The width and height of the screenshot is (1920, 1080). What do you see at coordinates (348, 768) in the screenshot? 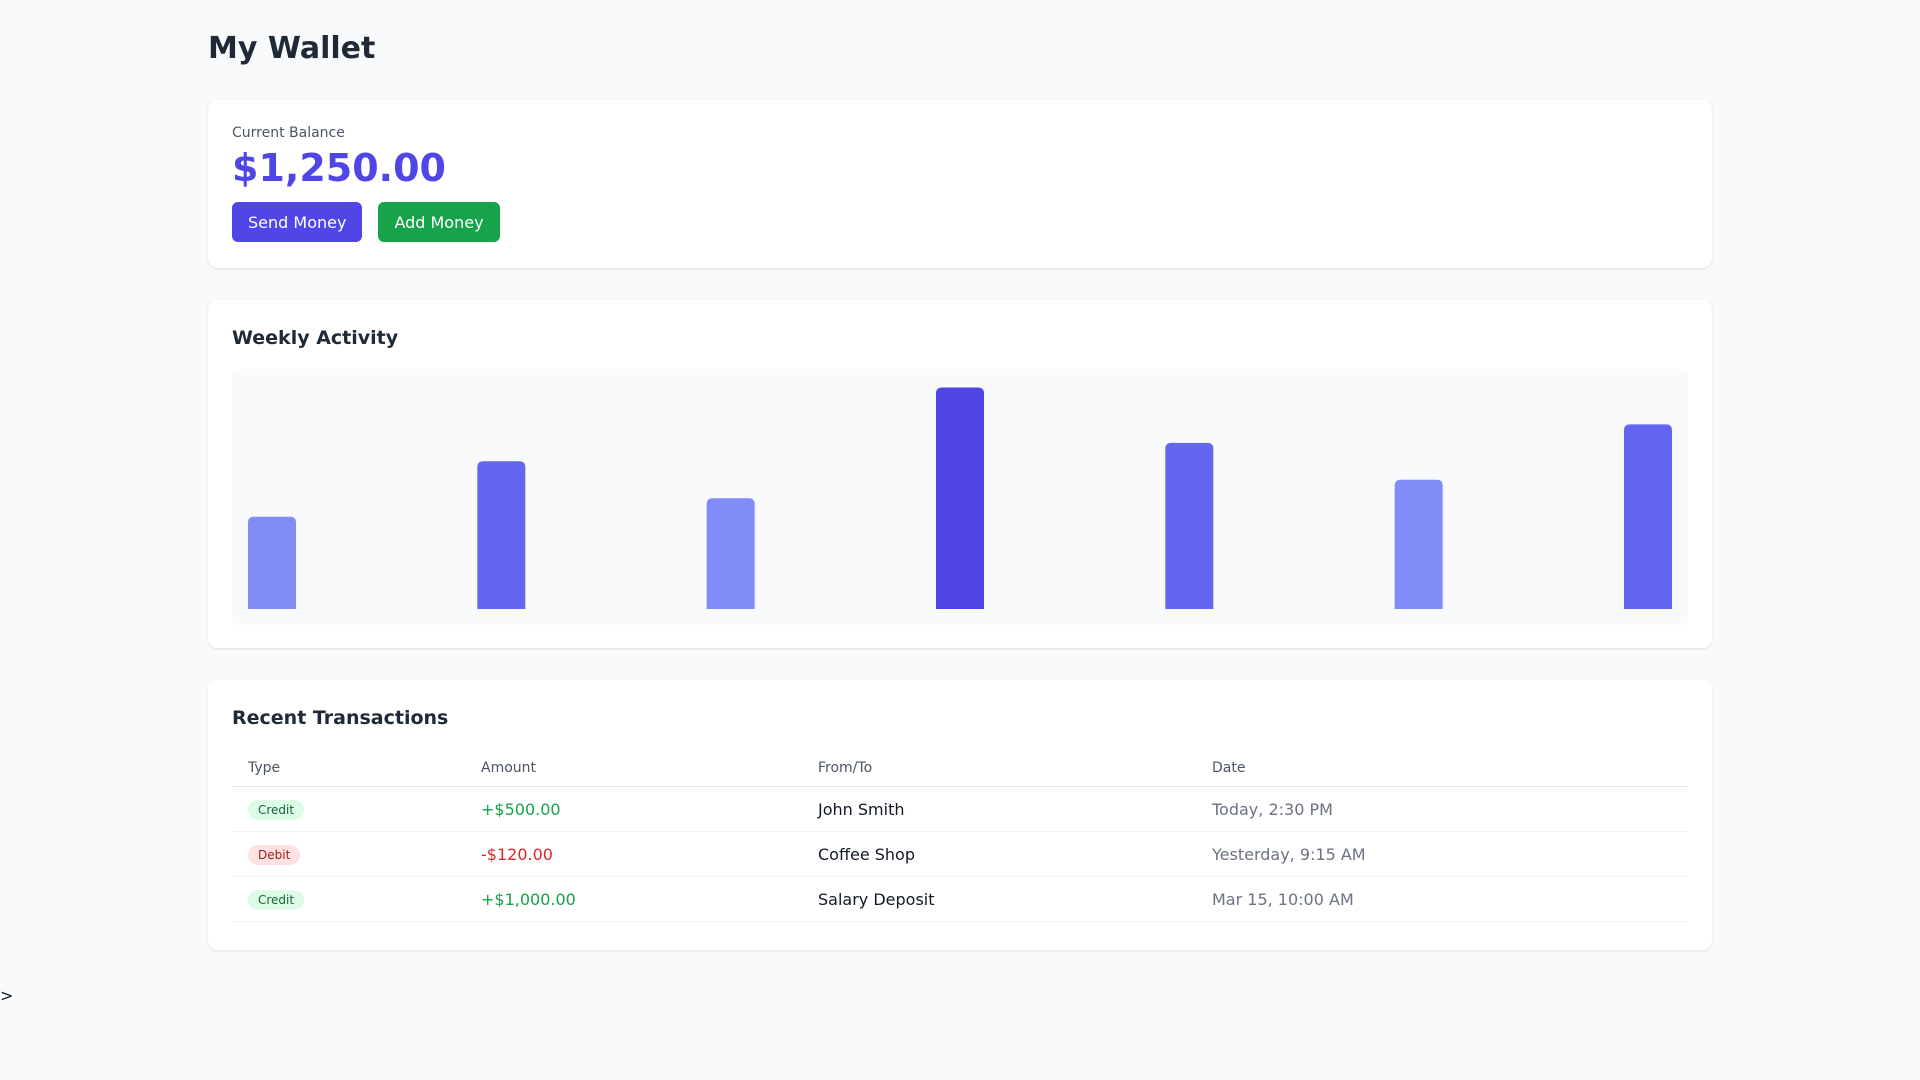
I see `column-header-type: Type` at bounding box center [348, 768].